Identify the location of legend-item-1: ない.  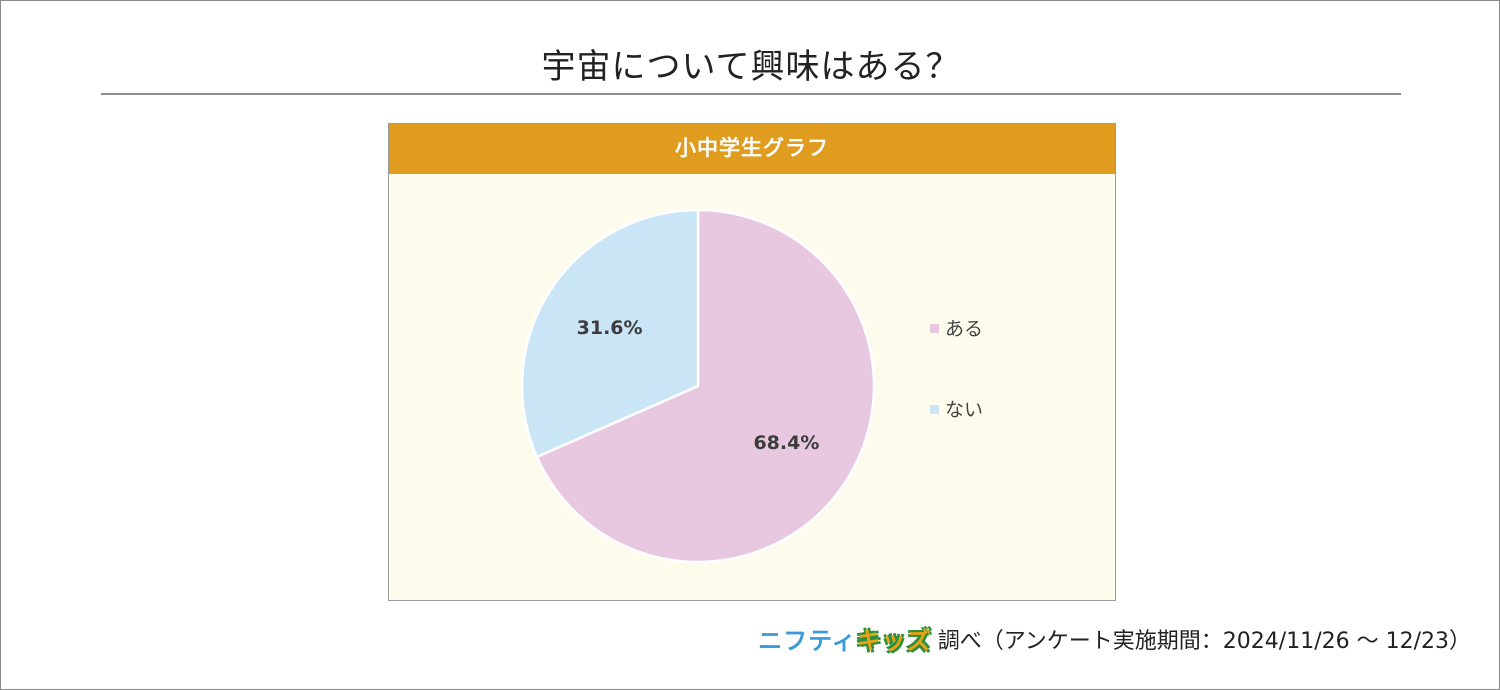
(956, 410).